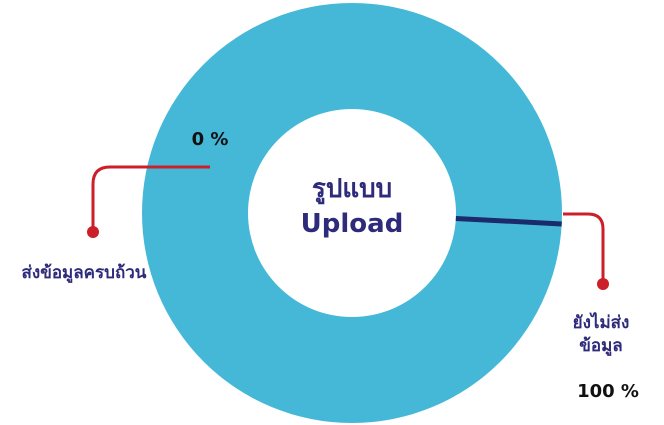 The width and height of the screenshot is (664, 425). Describe the element at coordinates (508, 221) in the screenshot. I see `donut-slice` at that location.